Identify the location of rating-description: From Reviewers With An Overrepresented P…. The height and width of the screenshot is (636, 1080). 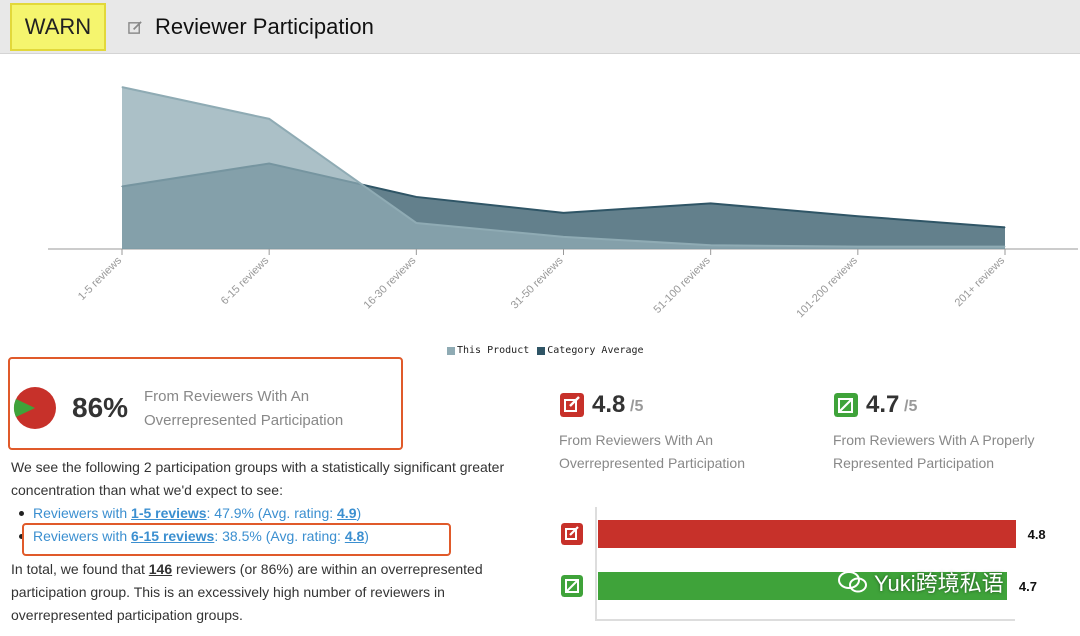
(652, 451).